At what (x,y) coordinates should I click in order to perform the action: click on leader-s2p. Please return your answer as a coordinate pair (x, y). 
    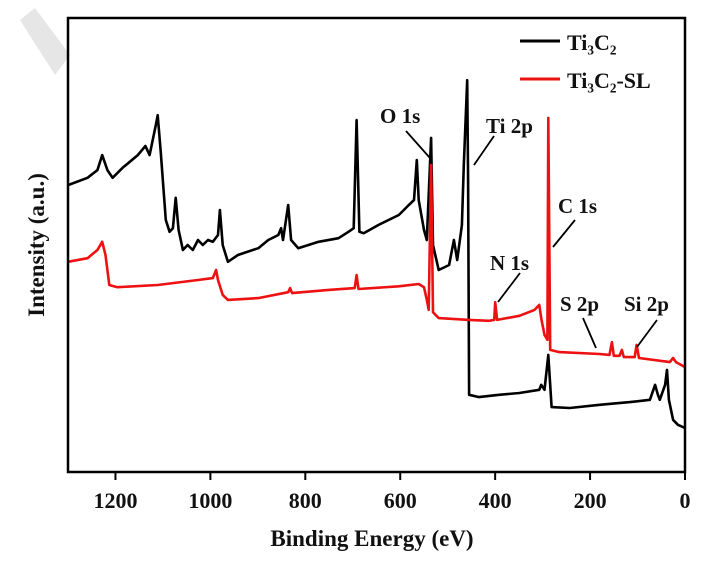
    Looking at the image, I should click on (589, 333).